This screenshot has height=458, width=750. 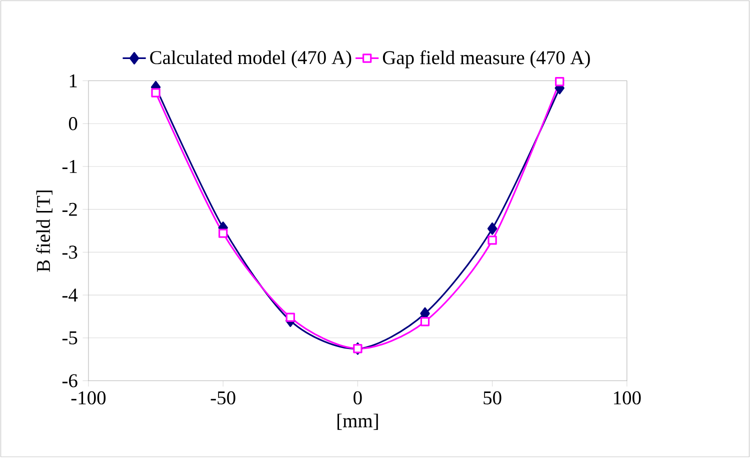 What do you see at coordinates (70, 381) in the screenshot?
I see `y-tick-label: -6` at bounding box center [70, 381].